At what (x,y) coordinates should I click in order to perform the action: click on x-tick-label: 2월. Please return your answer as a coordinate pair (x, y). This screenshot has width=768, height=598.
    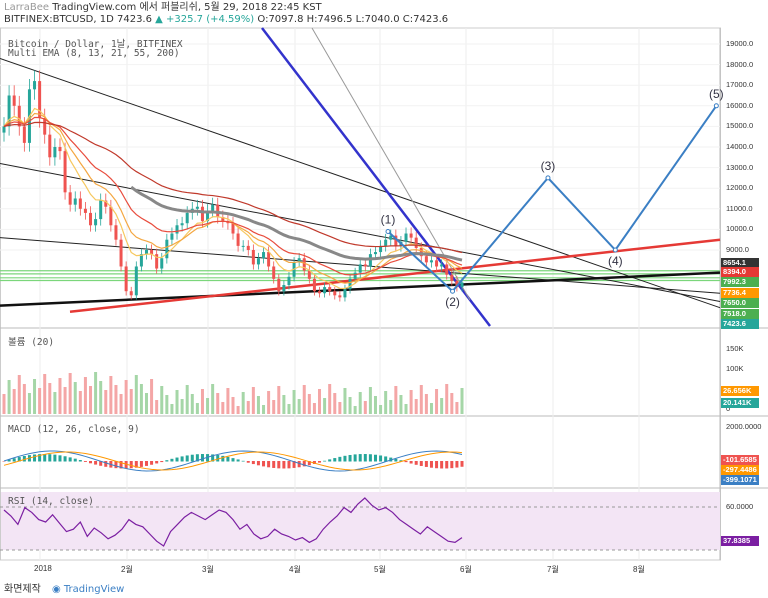
    Looking at the image, I should click on (127, 569).